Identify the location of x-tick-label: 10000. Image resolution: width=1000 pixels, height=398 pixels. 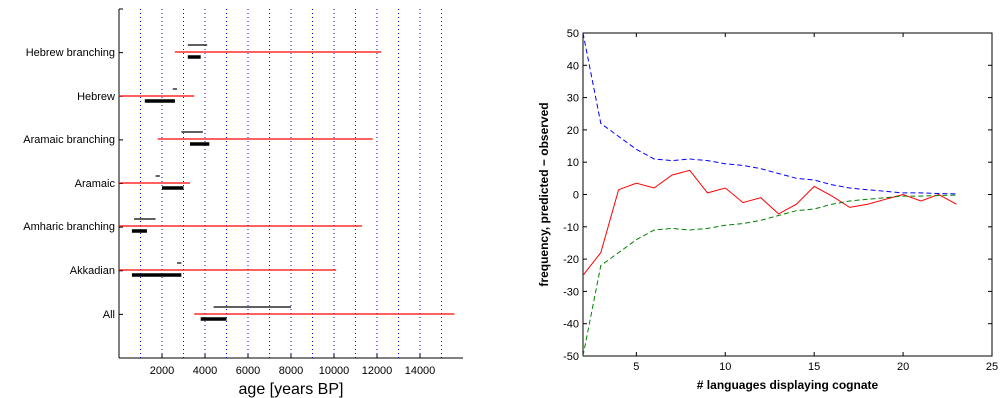
(334, 371).